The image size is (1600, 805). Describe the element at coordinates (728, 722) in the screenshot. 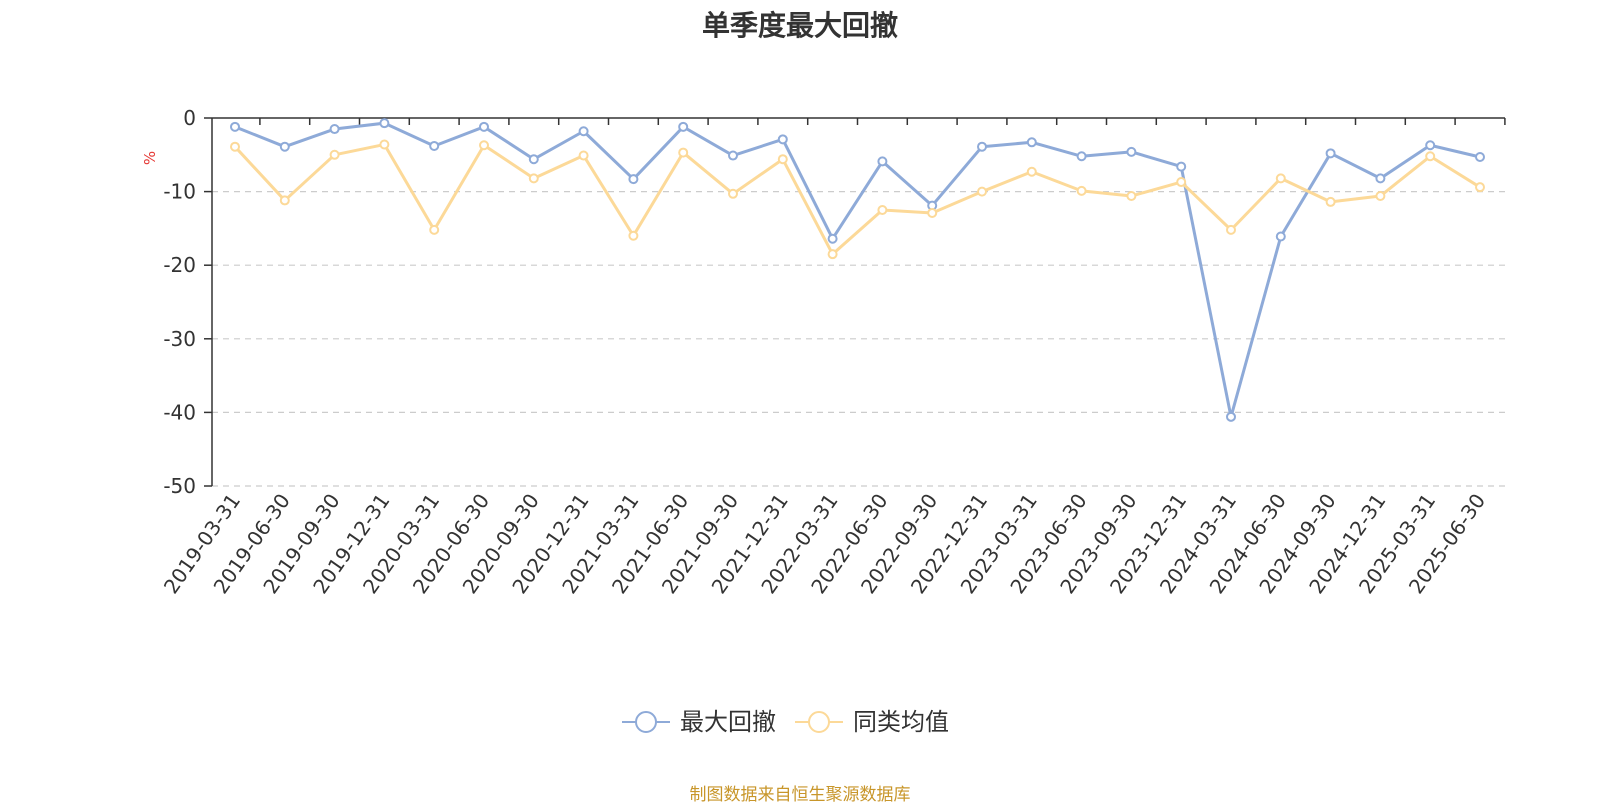

I see `legend-label: 最大回撤` at that location.